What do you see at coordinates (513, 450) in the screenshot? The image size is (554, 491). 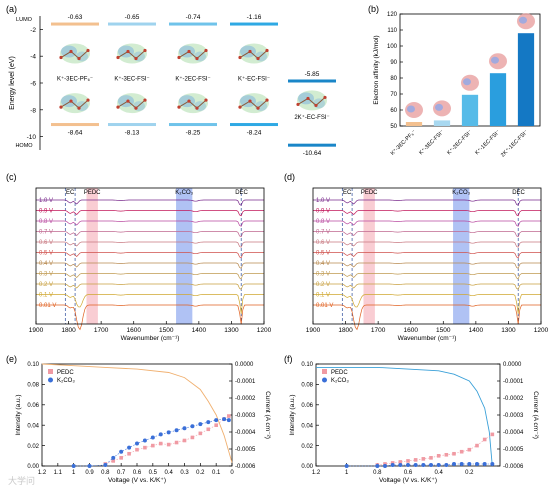 I see `y2-tick-label: -0.0005` at bounding box center [513, 450].